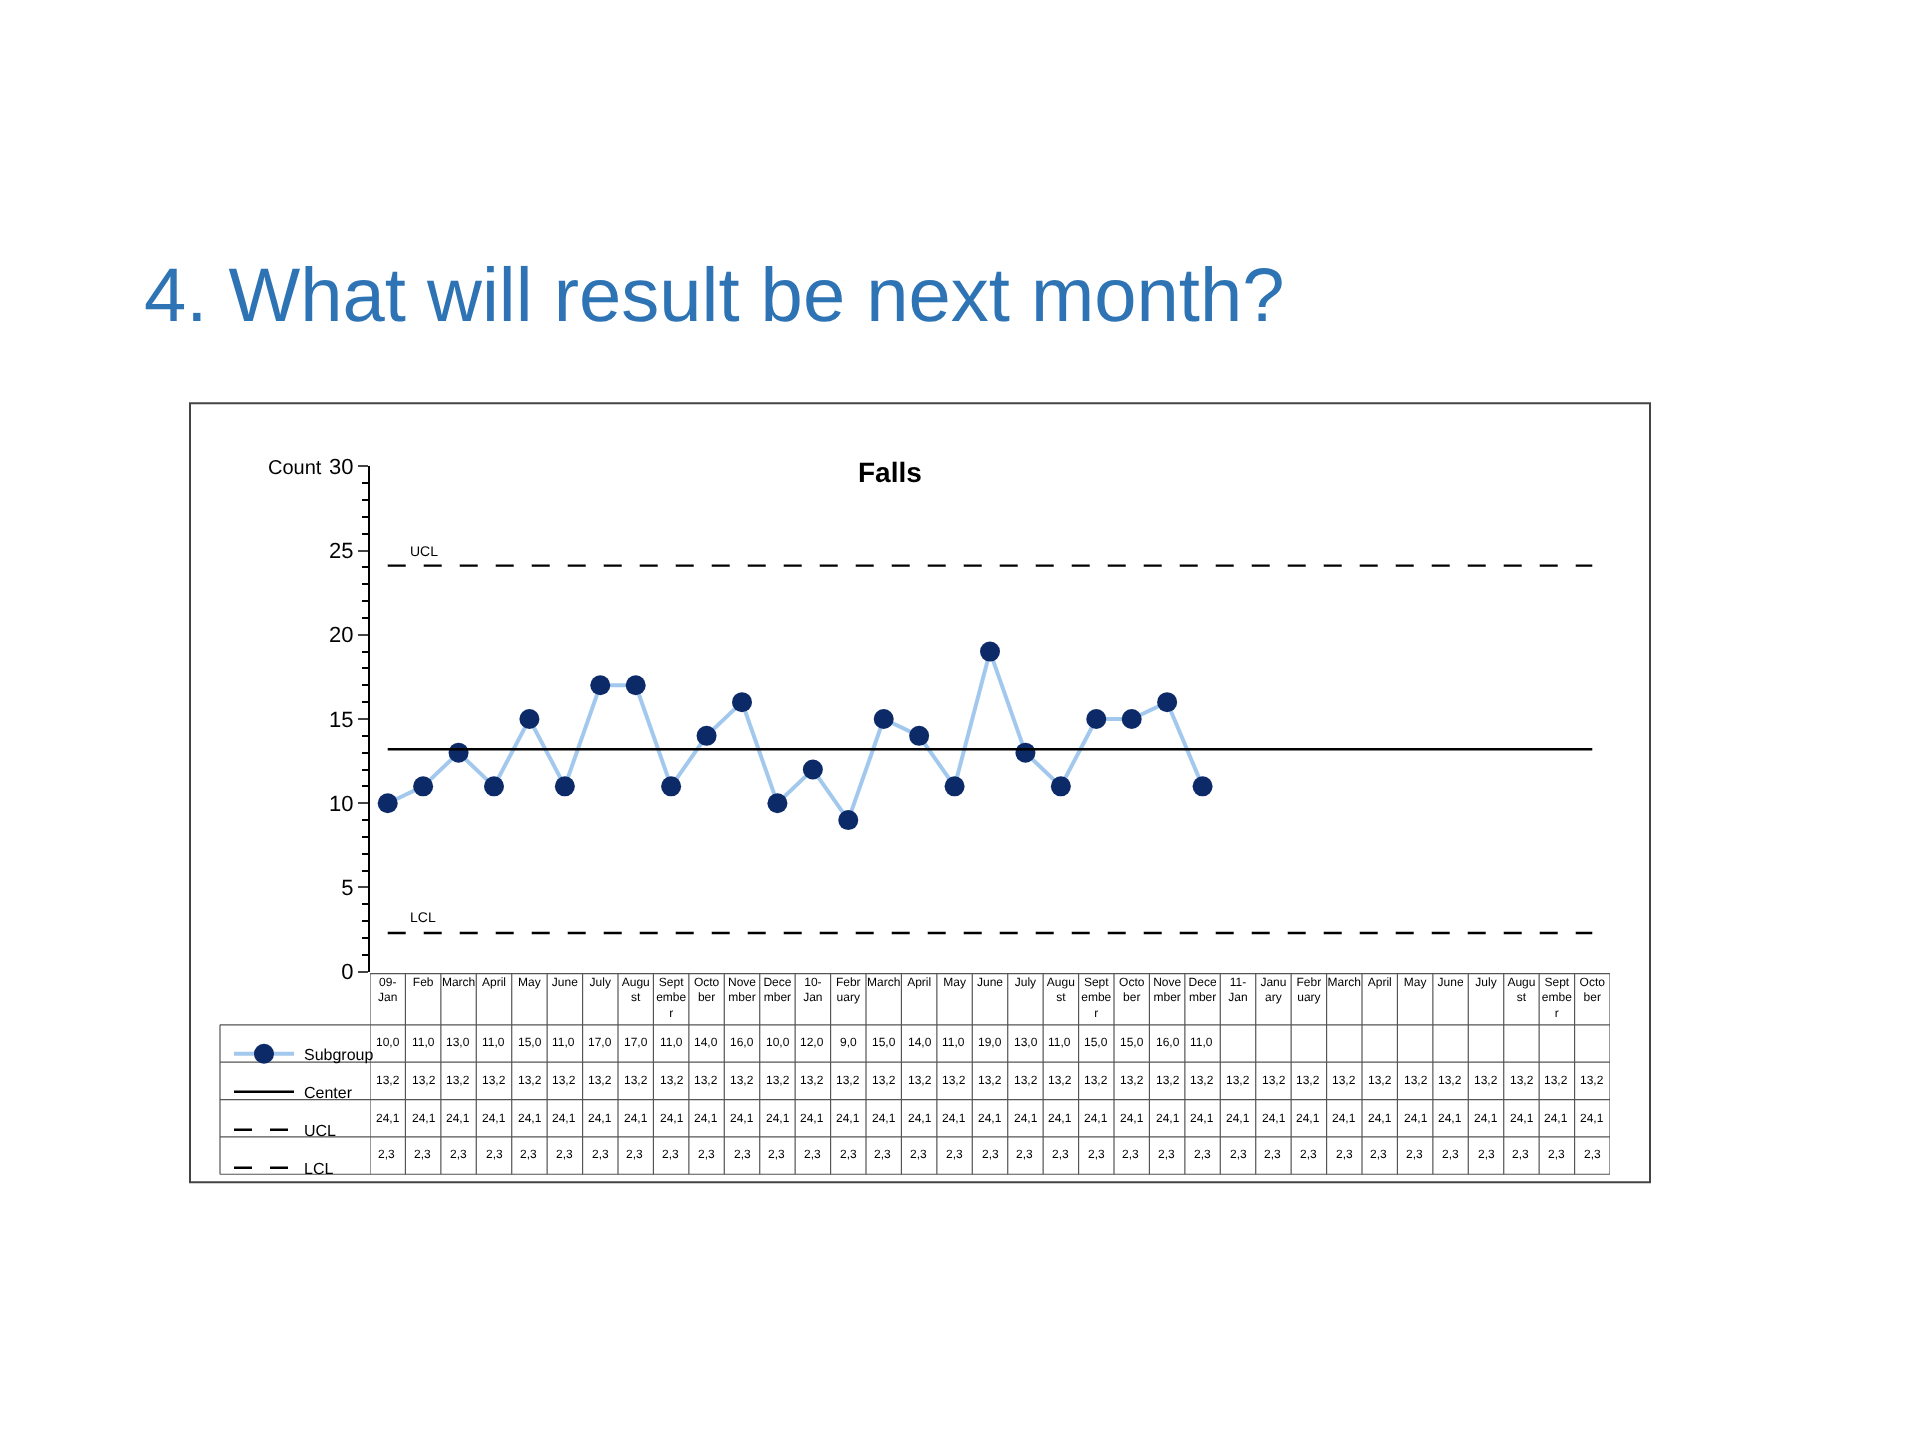  I want to click on y-axis-title: Count, so click(295, 469).